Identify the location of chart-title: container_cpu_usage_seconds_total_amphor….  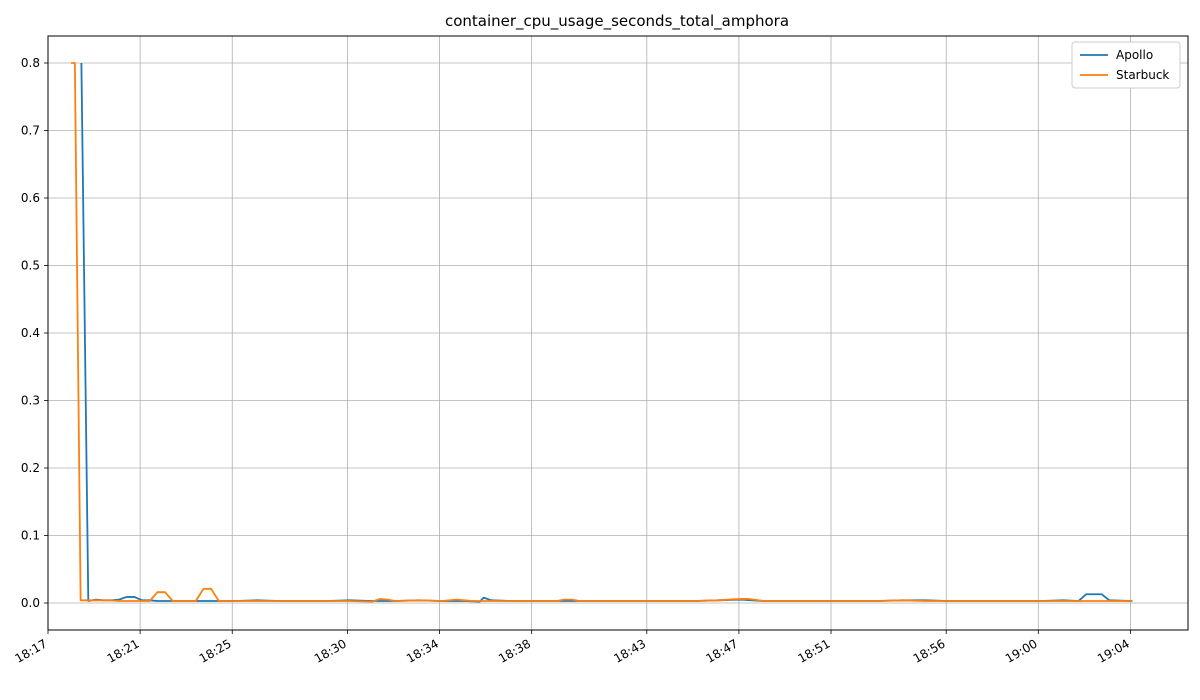
(617, 21).